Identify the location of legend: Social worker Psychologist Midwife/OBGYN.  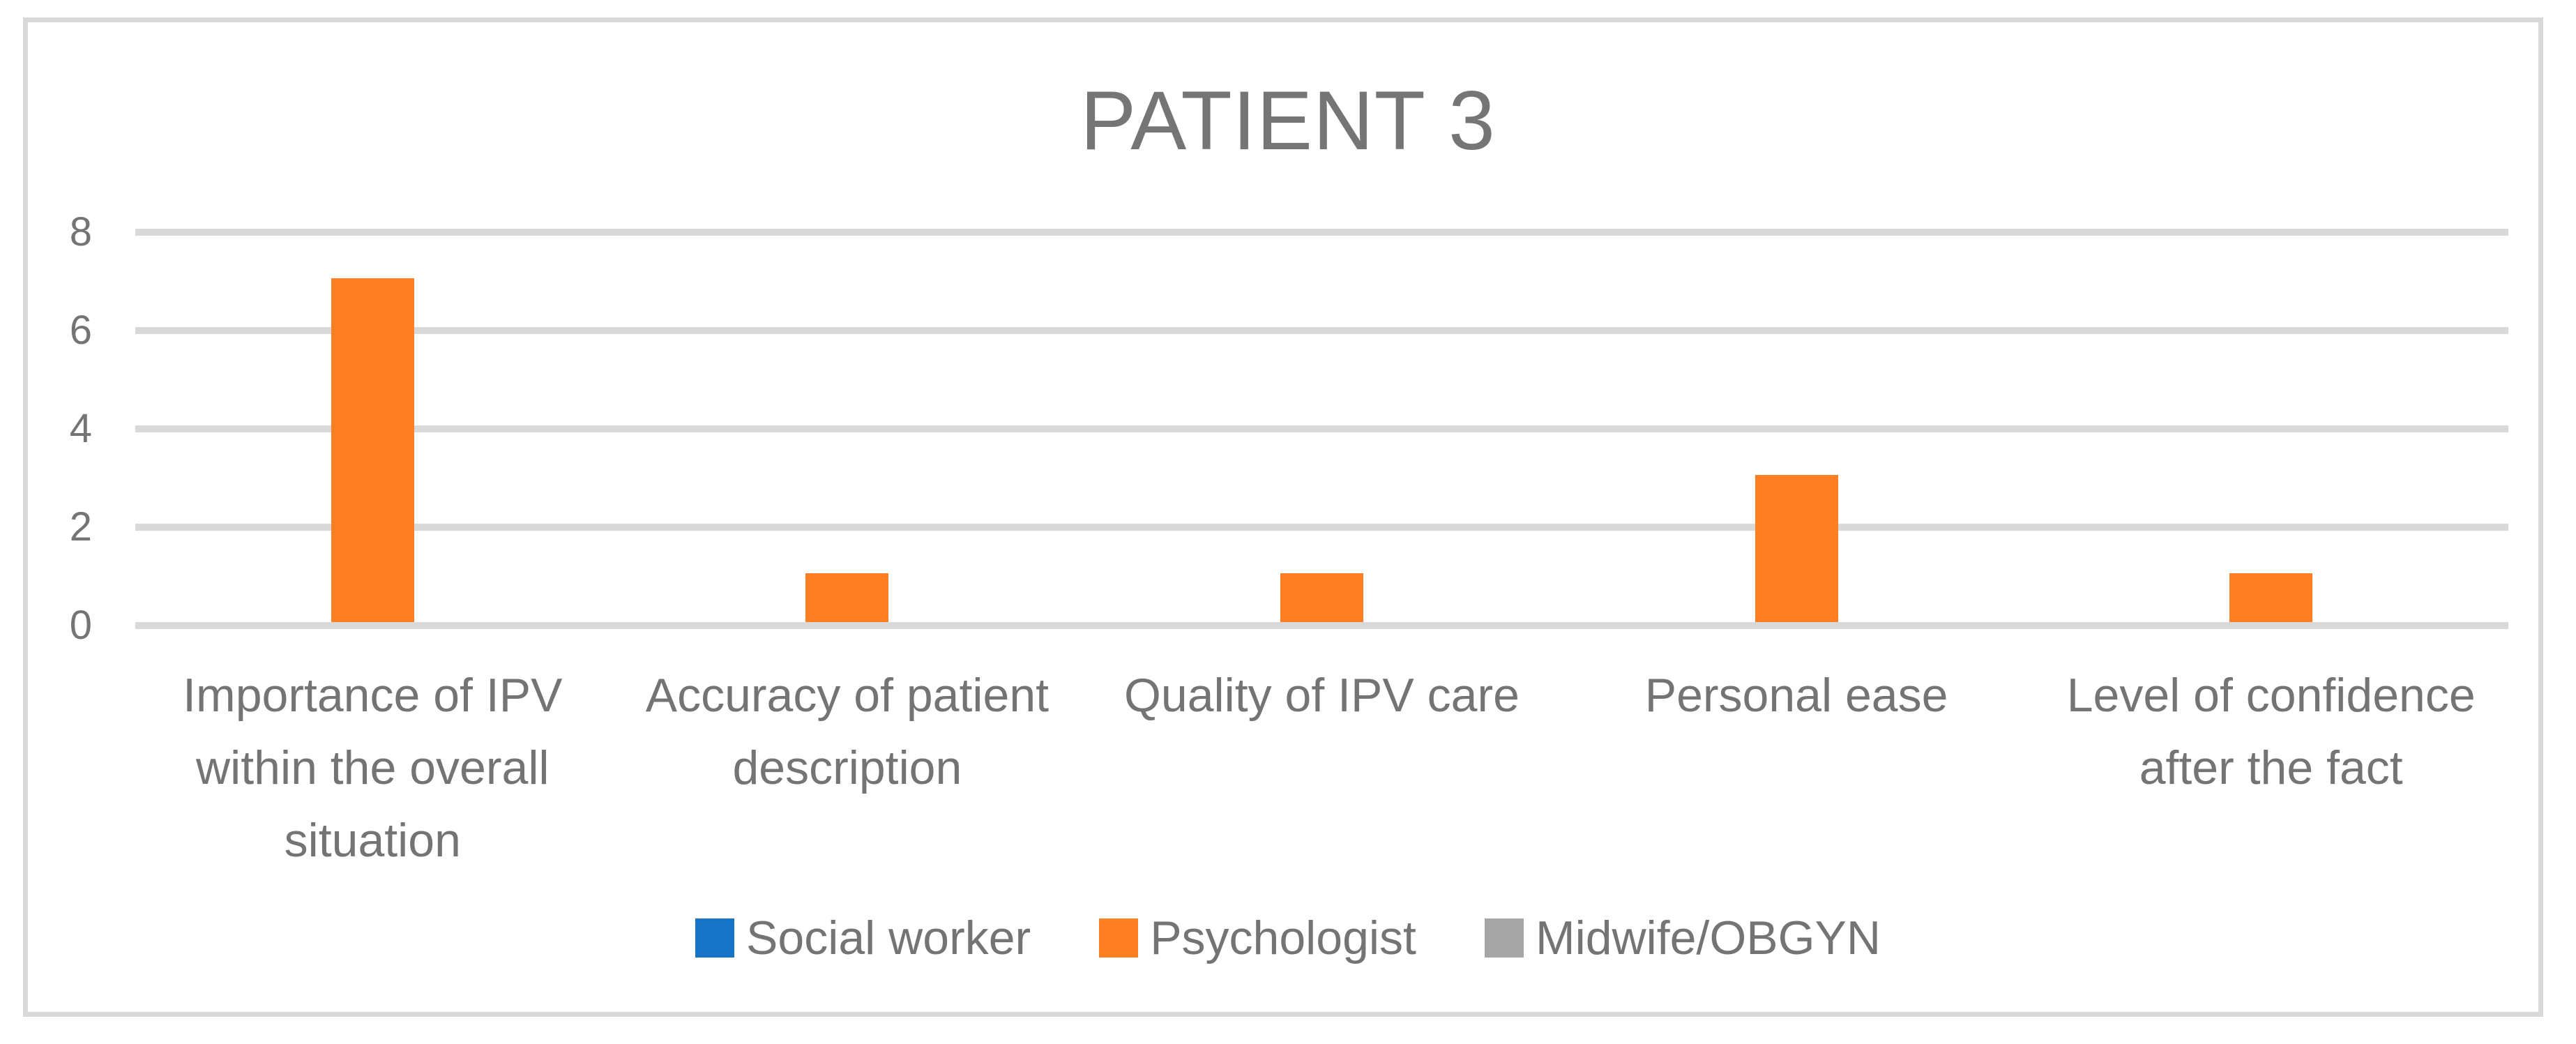
(1288, 938).